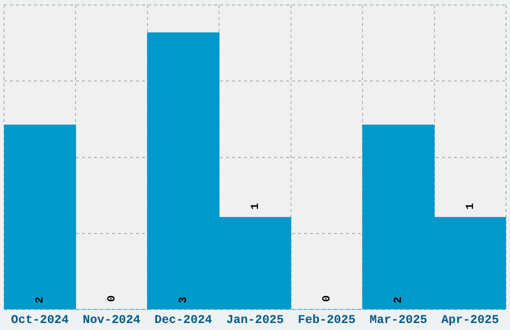  What do you see at coordinates (327, 319) in the screenshot?
I see `x-tick-label: Feb-2025` at bounding box center [327, 319].